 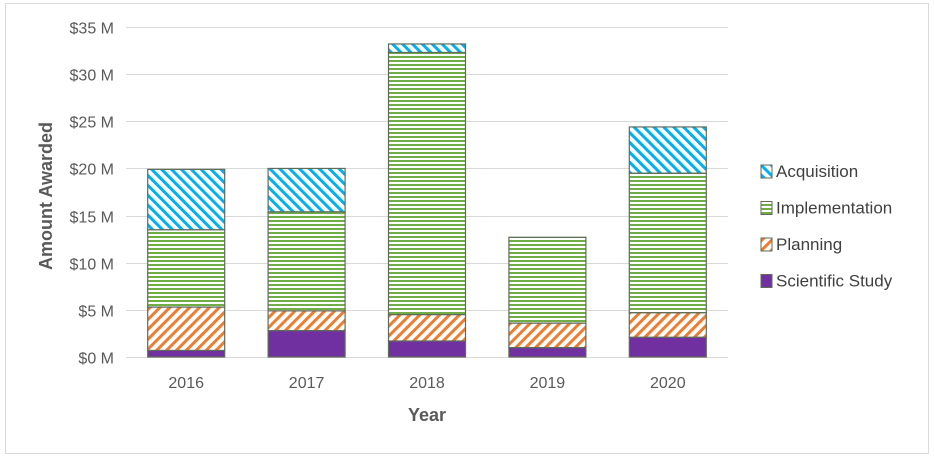 I want to click on x-axis-tick-labels: 2016 2017 2018 2019 2020, so click(x=426, y=383).